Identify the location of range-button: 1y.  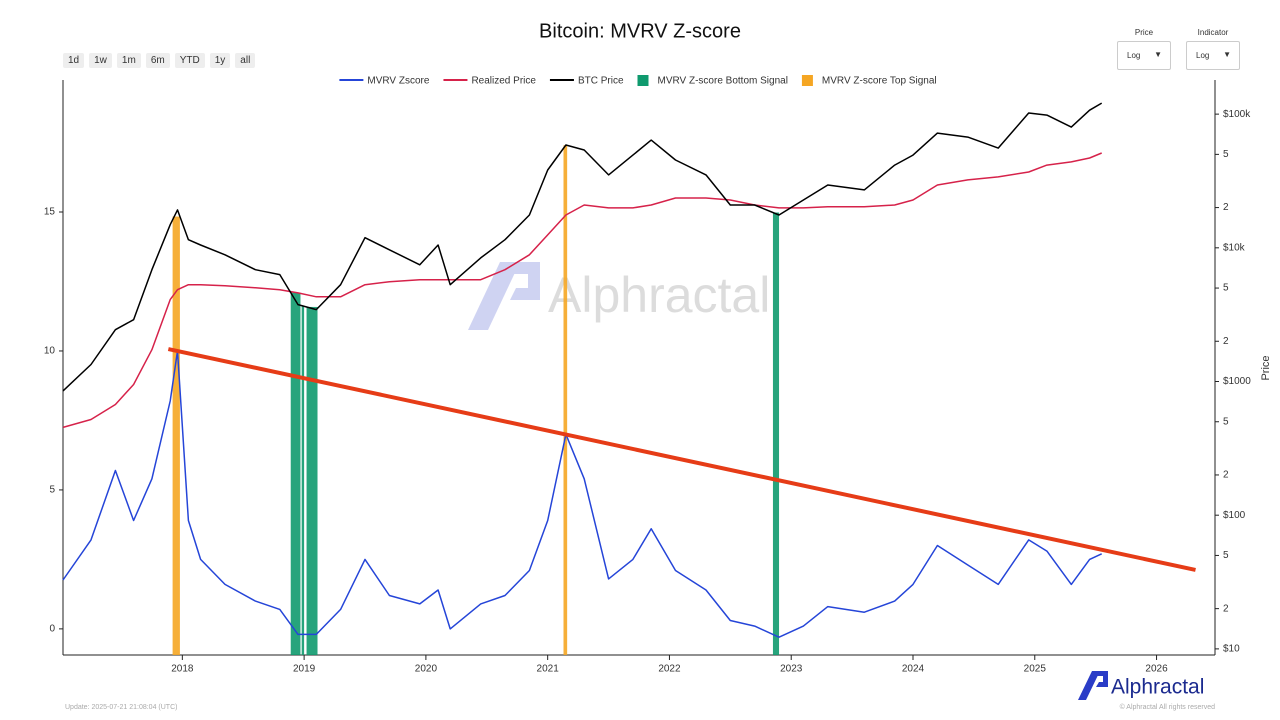
(220, 60).